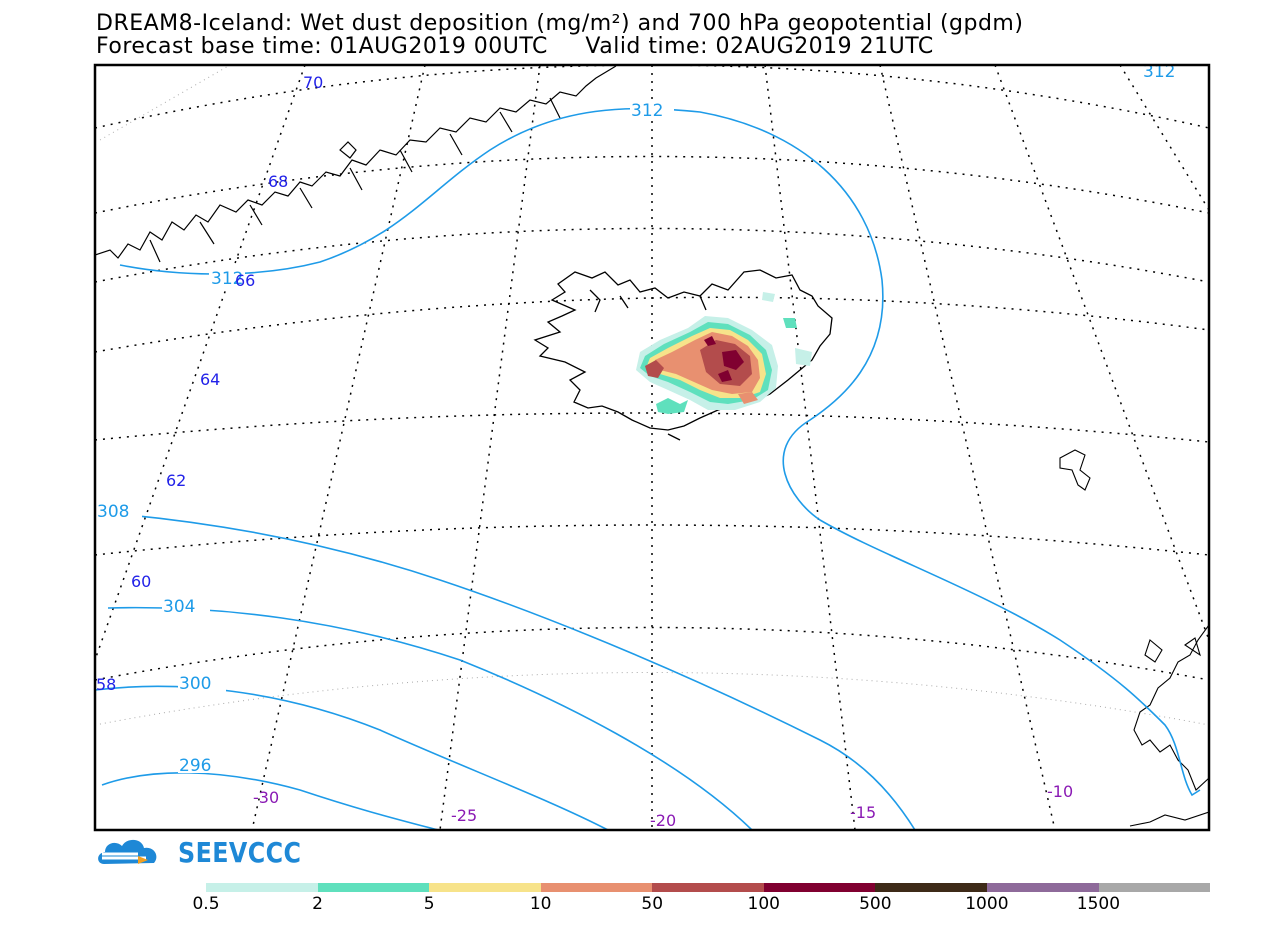  Describe the element at coordinates (313, 82) in the screenshot. I see `latitude-label: 70` at that location.